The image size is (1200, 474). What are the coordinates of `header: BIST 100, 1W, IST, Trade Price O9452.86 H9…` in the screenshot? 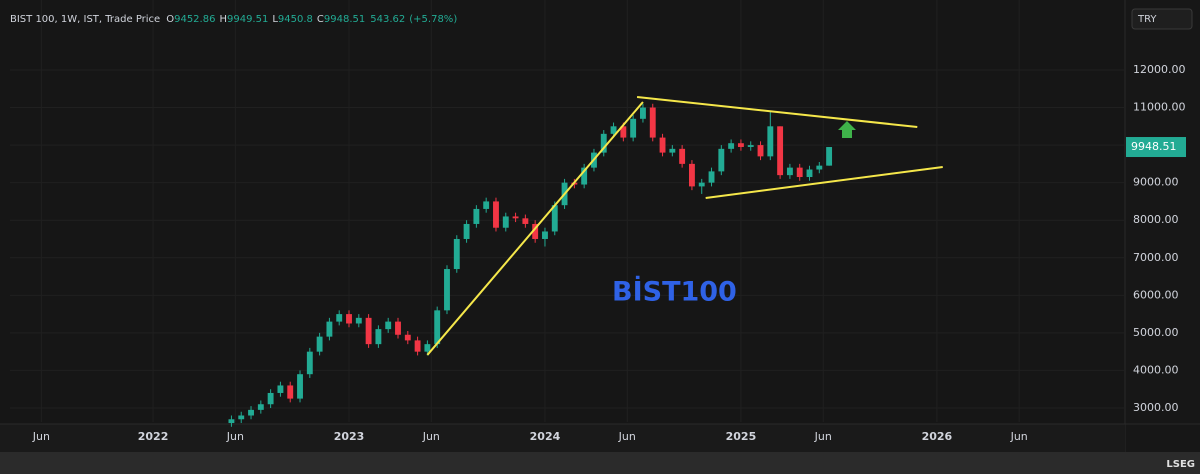 It's located at (233, 19).